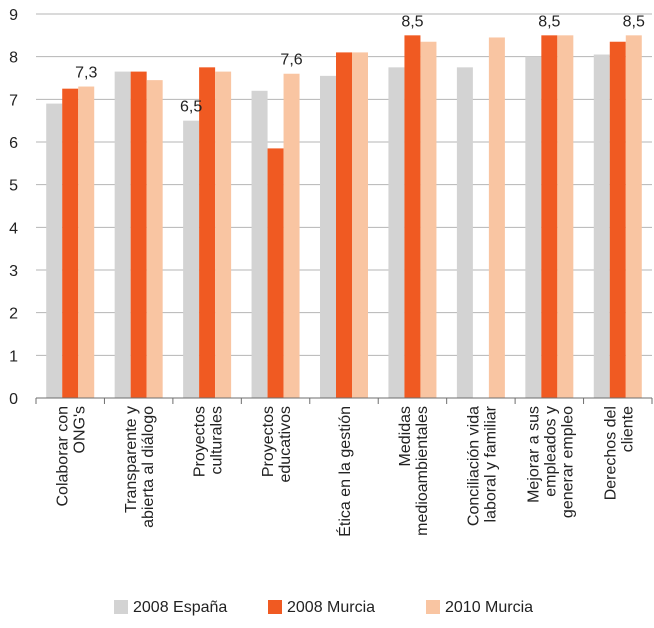  What do you see at coordinates (13, 58) in the screenshot?
I see `y-tick-label: 8` at bounding box center [13, 58].